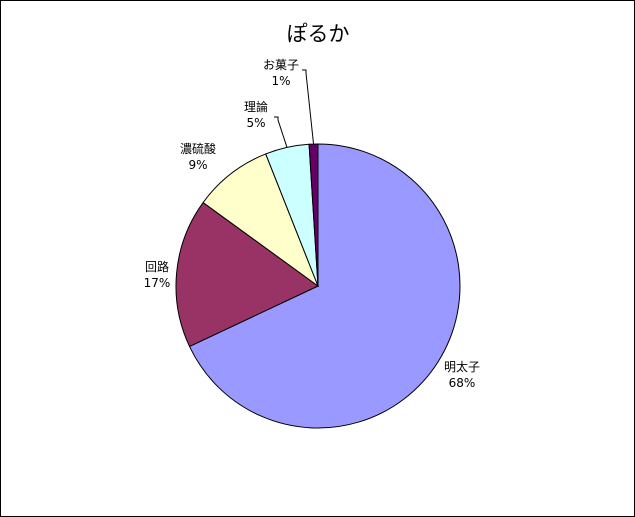  What do you see at coordinates (255, 123) in the screenshot?
I see `slice-percent-label: 5%` at bounding box center [255, 123].